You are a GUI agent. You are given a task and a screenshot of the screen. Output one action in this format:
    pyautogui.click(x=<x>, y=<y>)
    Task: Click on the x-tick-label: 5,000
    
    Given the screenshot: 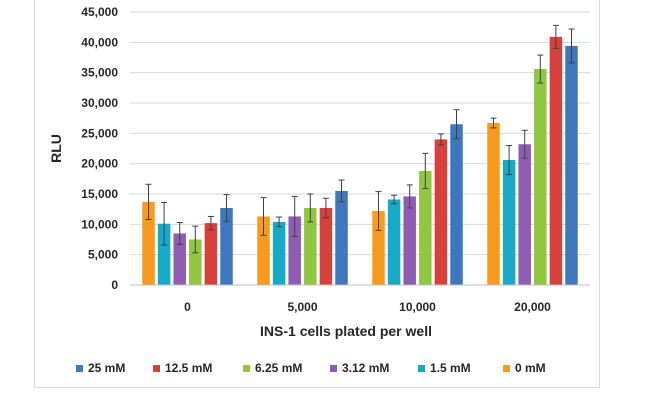 What is the action you would take?
    pyautogui.click(x=302, y=307)
    